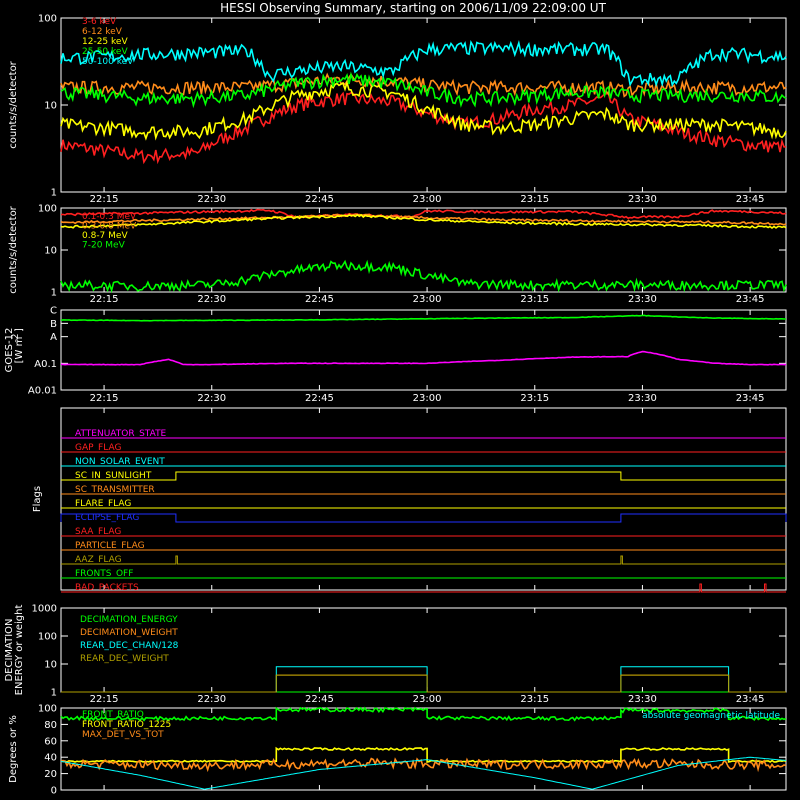  Describe the element at coordinates (115, 490) in the screenshot. I see `flag-label: SC_TRANSMITTER` at that location.